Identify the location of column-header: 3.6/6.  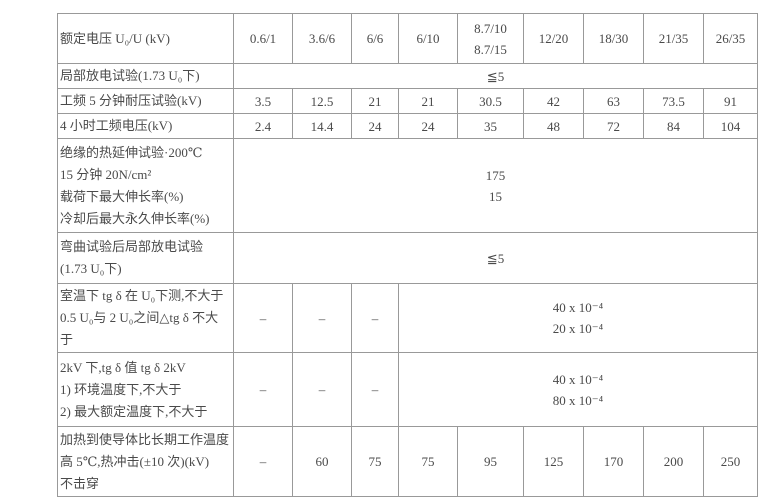
(322, 38).